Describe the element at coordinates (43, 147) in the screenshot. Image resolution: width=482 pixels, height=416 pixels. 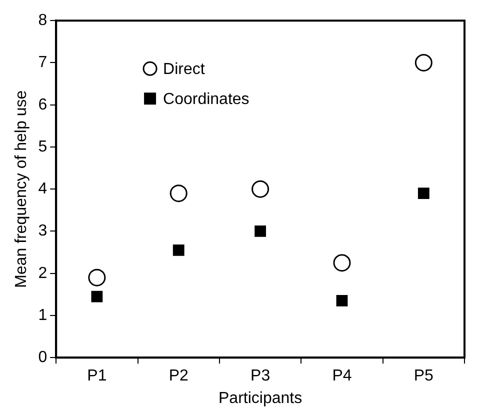
I see `y-tick-label: 5` at that location.